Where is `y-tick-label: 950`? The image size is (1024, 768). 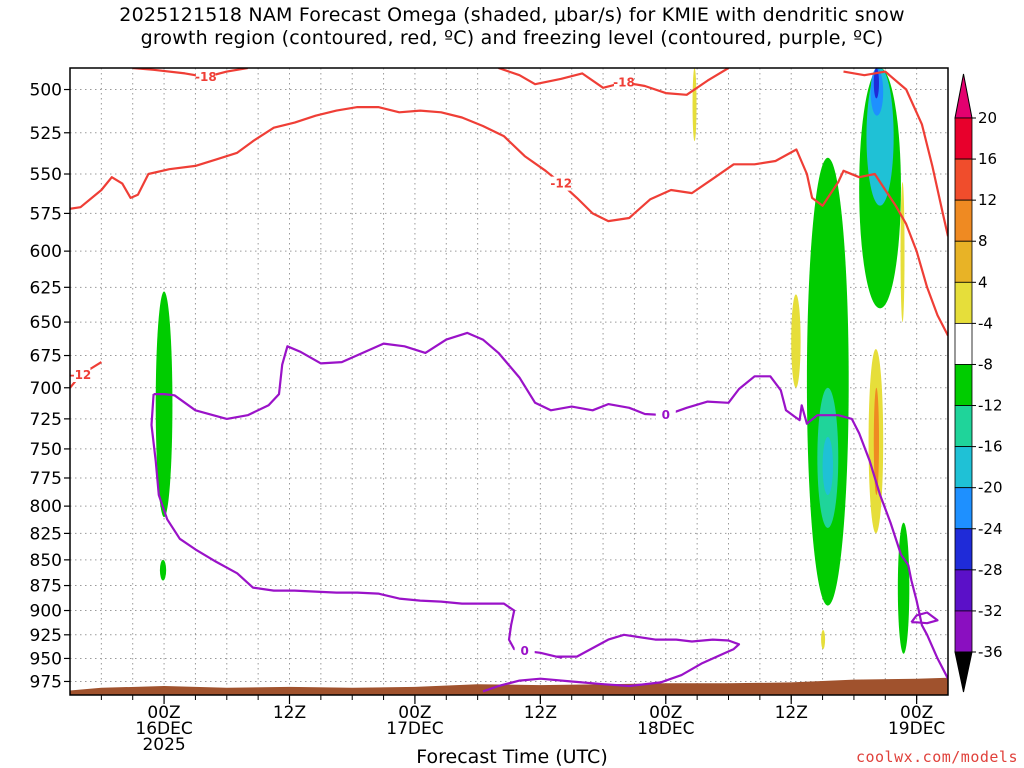
y-tick-label: 950 is located at coordinates (46, 659).